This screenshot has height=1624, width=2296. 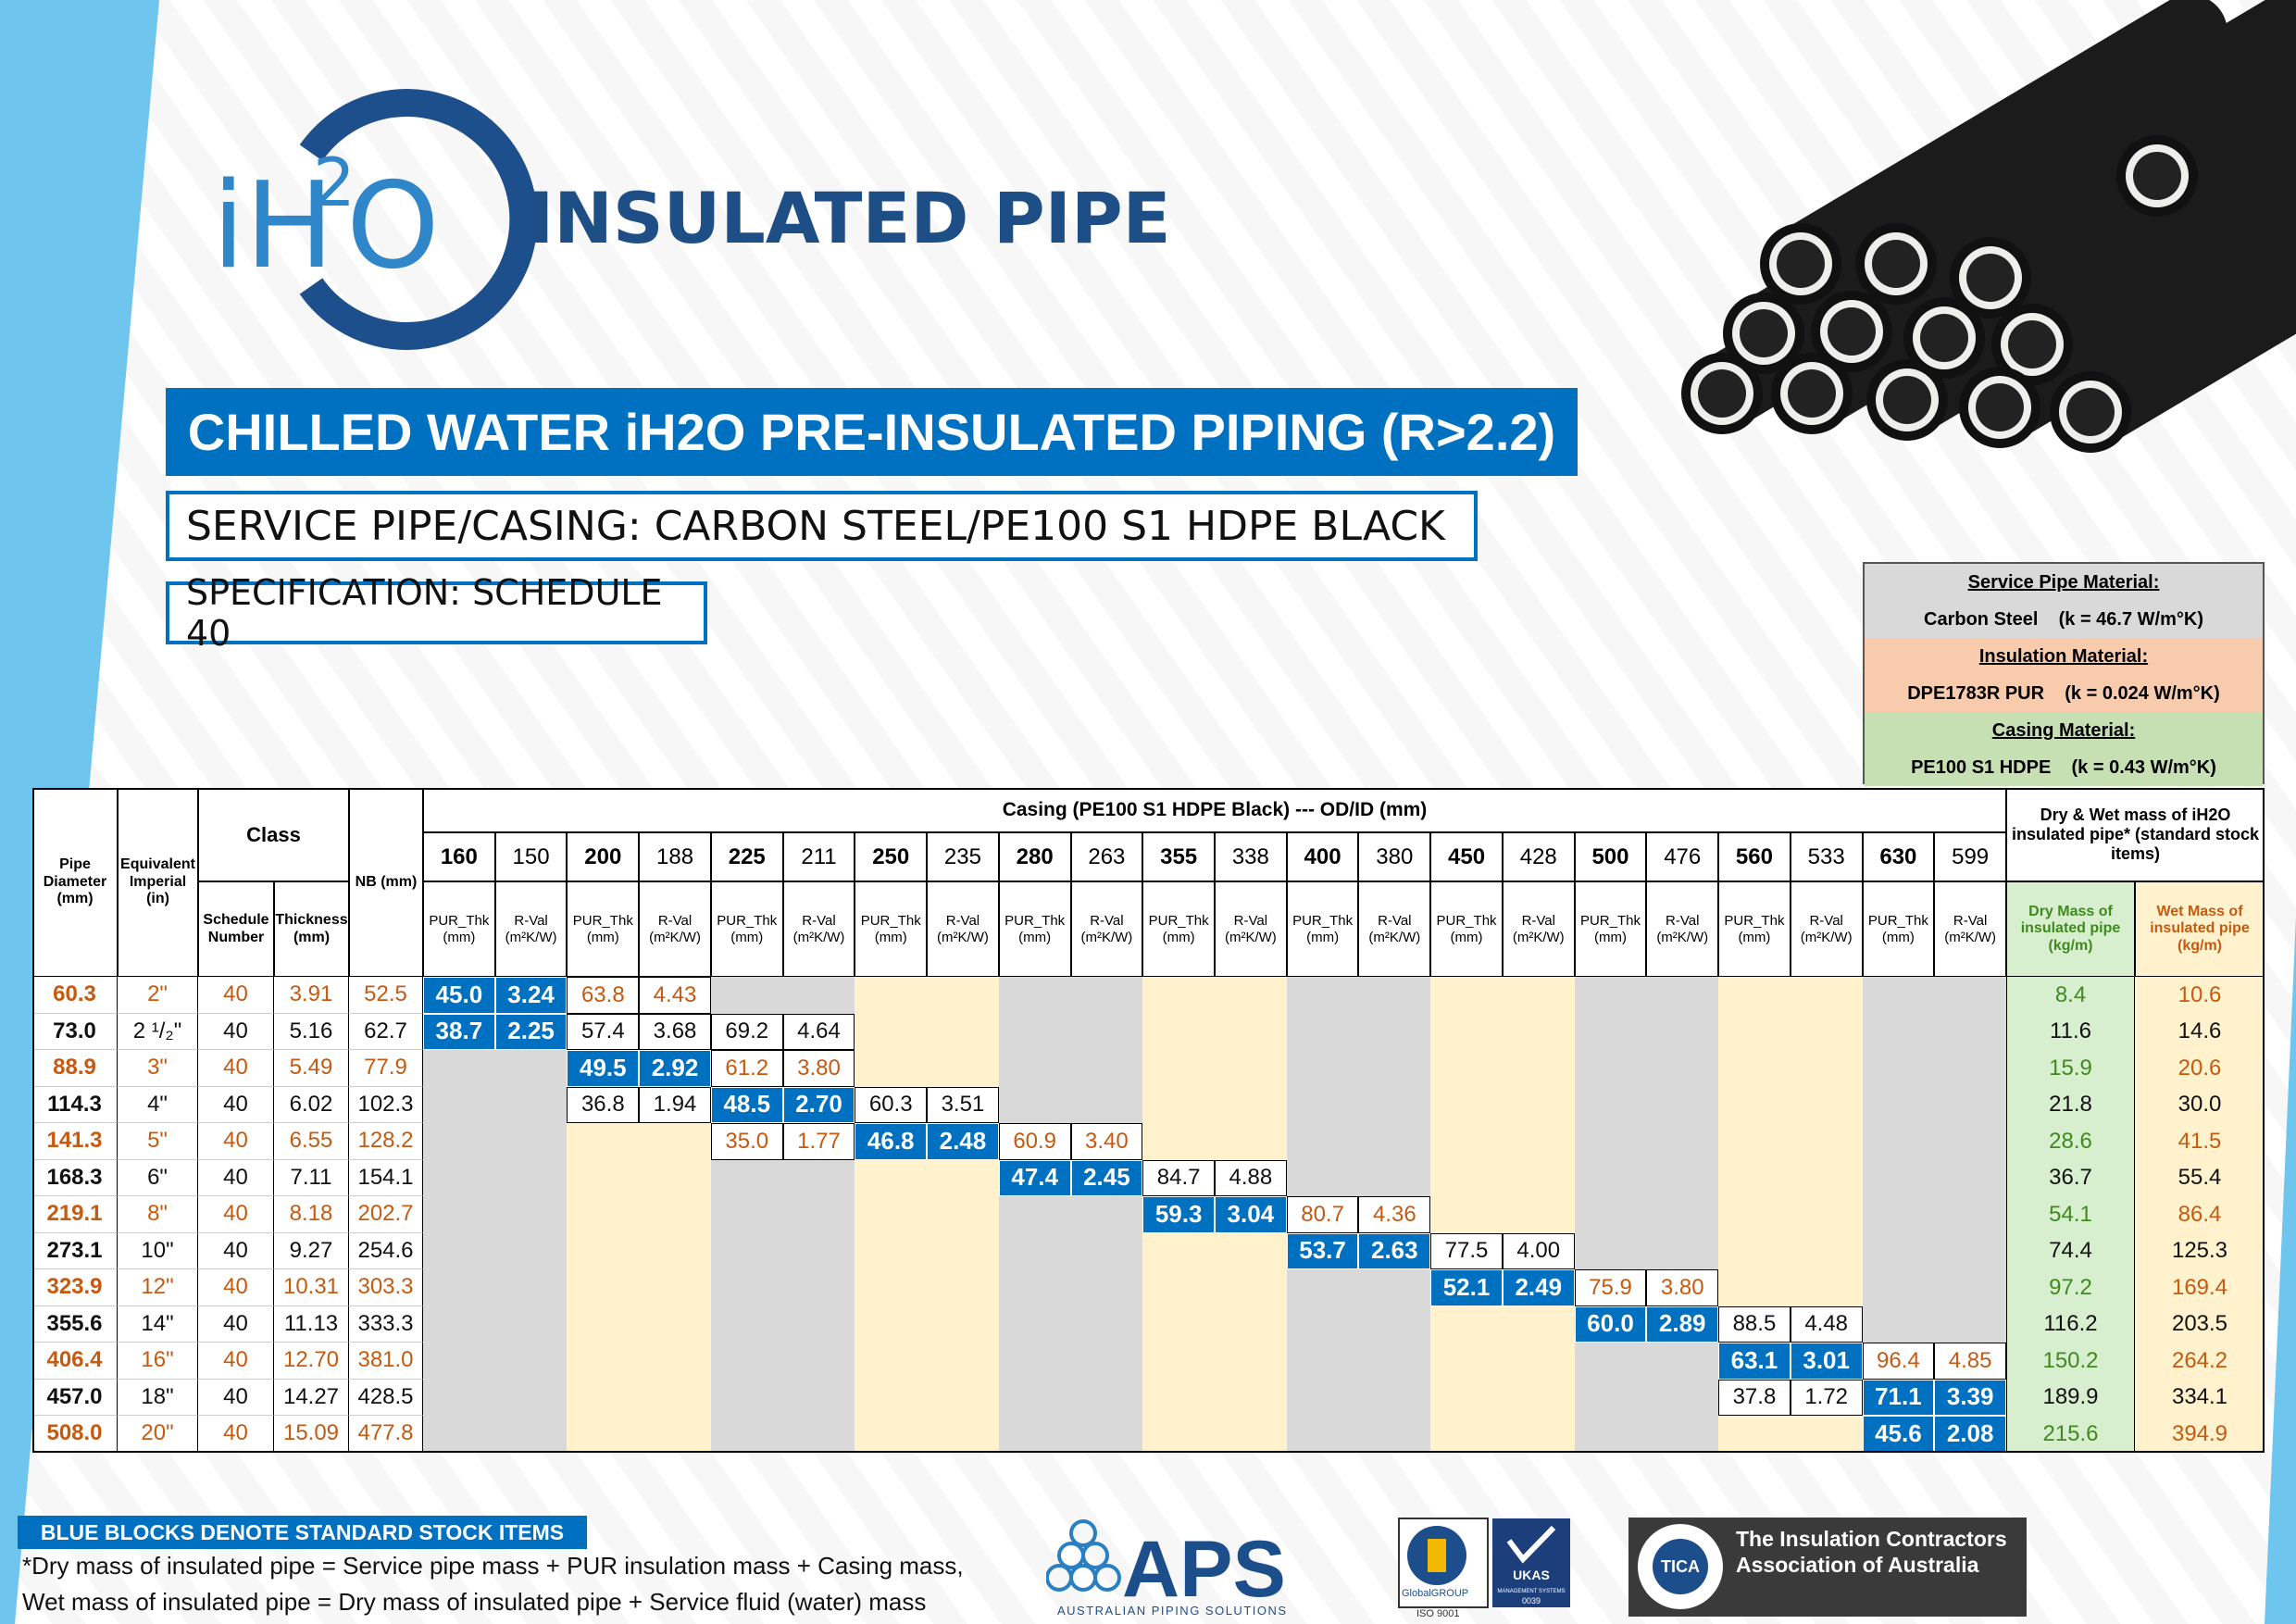 I want to click on specification-box: SPECIFICATION: SCHEDULE 40, so click(x=436, y=613).